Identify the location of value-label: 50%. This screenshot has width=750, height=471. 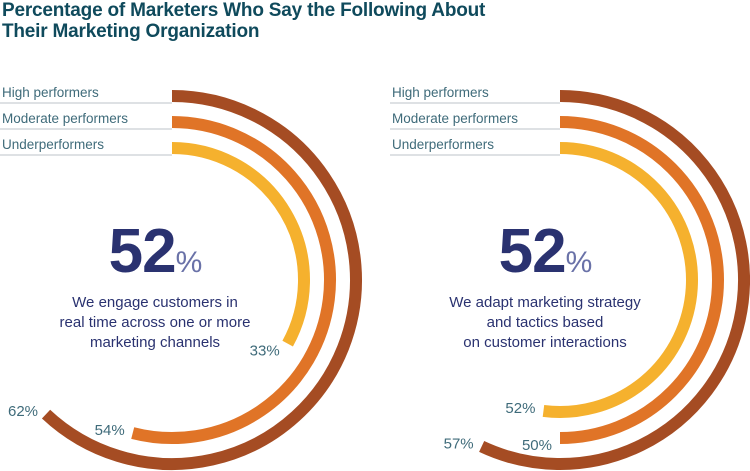
(537, 445).